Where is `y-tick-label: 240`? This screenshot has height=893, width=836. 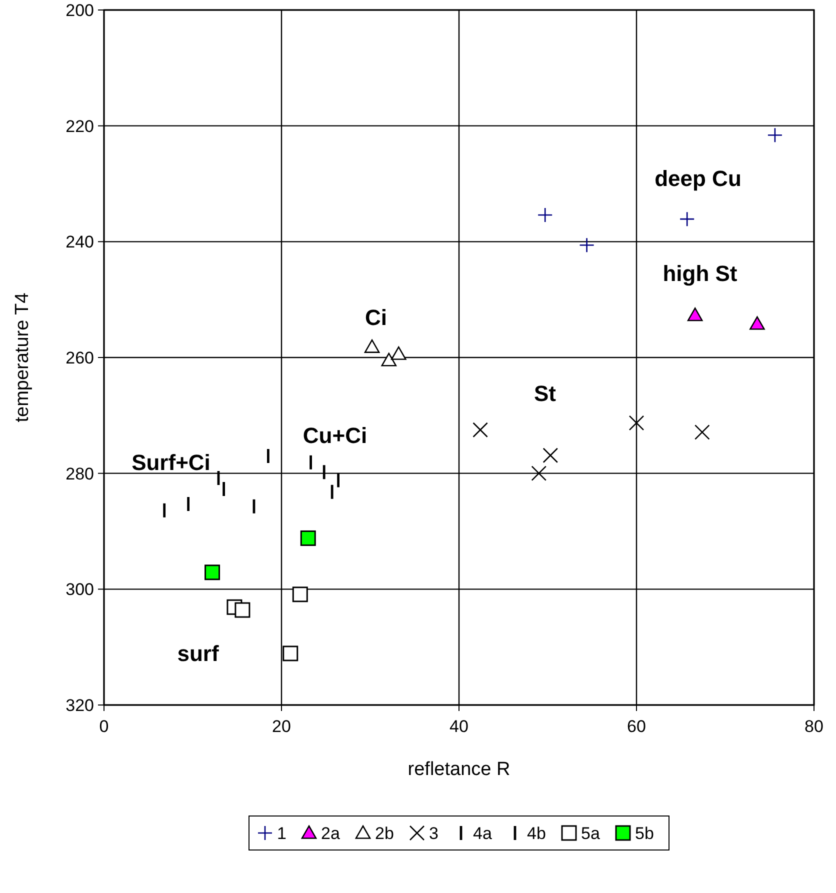 y-tick-label: 240 is located at coordinates (80, 242).